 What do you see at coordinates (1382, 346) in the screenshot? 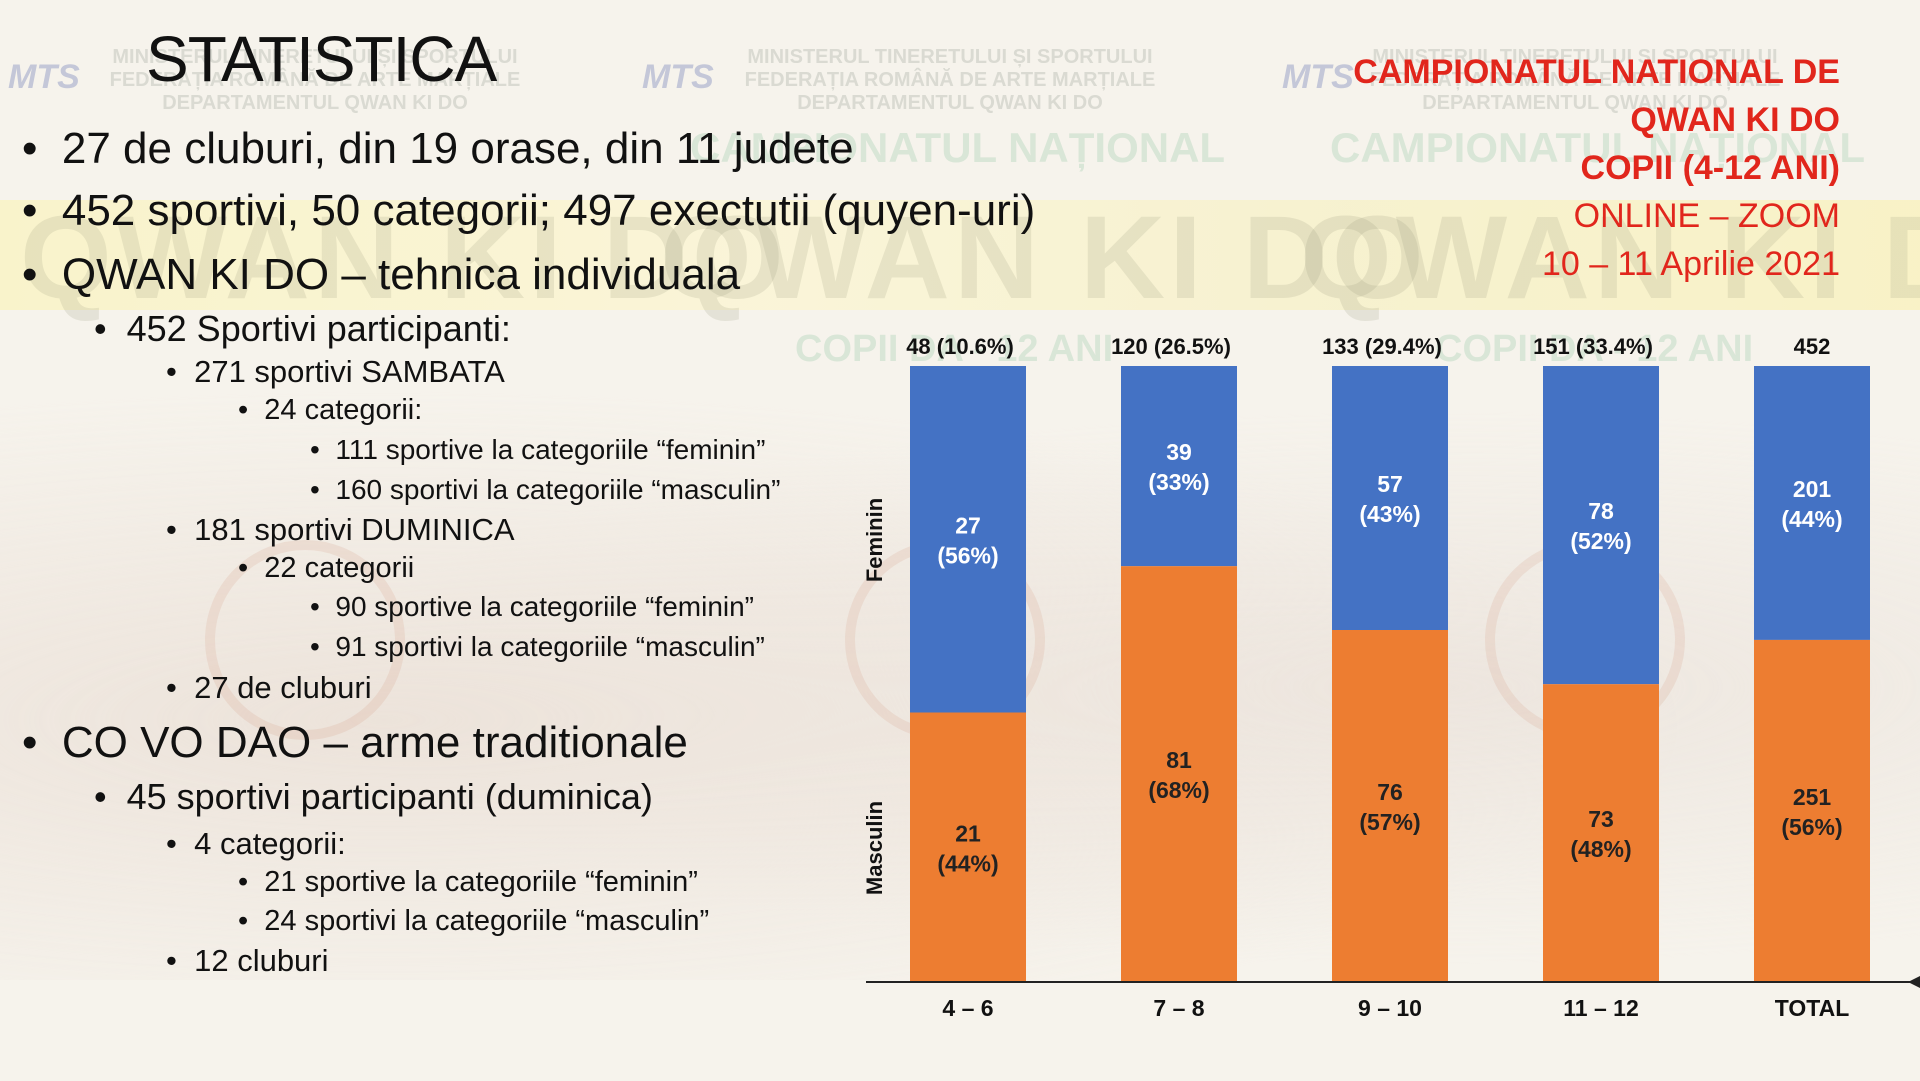
I see `bar-total-label: 133 (29.4%)` at bounding box center [1382, 346].